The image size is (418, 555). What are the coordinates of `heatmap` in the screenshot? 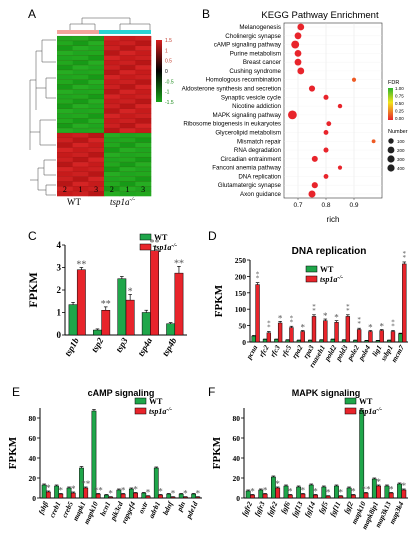 It's located at (104, 116).